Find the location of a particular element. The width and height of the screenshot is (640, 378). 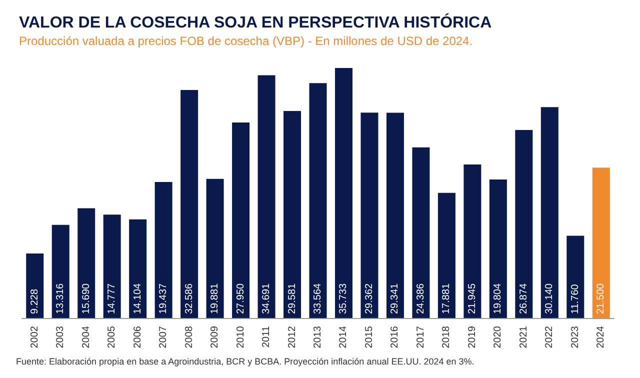

x-tick-label: 2006 is located at coordinates (138, 337).